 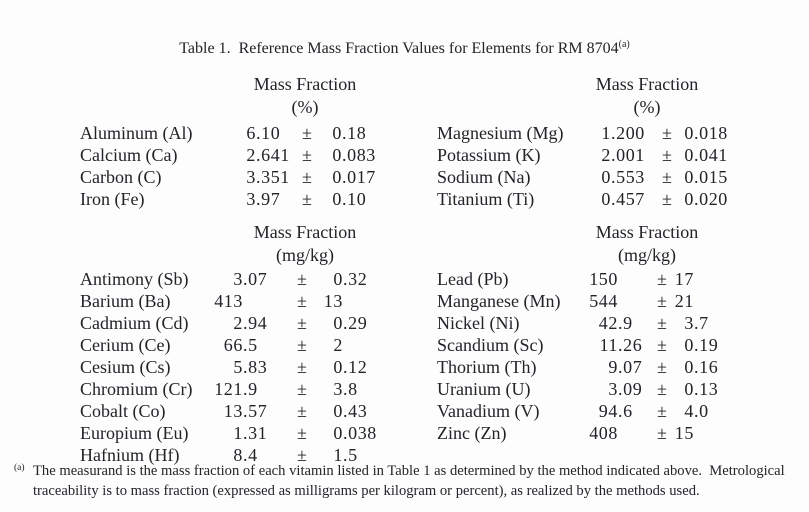 What do you see at coordinates (488, 411) in the screenshot?
I see `element-name: Vanadium (V)` at bounding box center [488, 411].